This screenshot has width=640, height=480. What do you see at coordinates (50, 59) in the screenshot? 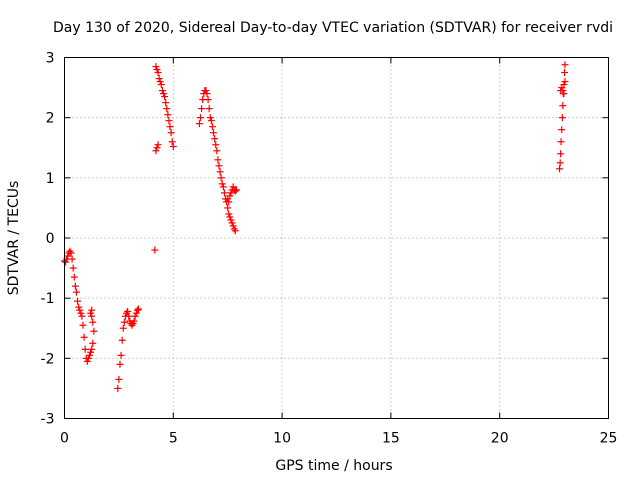
I see `y-tick-label: 3` at bounding box center [50, 59].